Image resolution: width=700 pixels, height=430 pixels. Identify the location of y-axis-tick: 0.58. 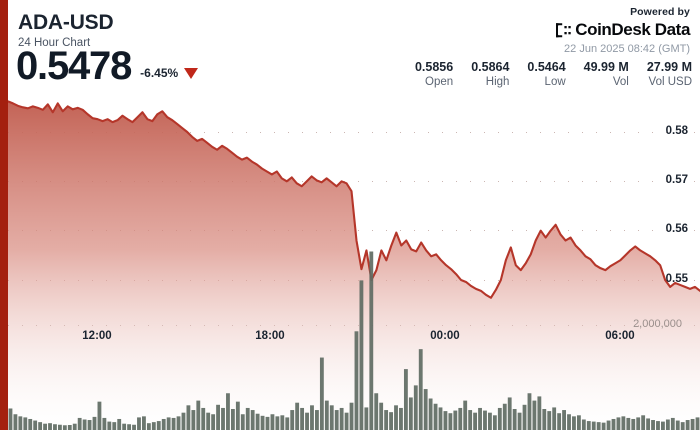
(676, 131).